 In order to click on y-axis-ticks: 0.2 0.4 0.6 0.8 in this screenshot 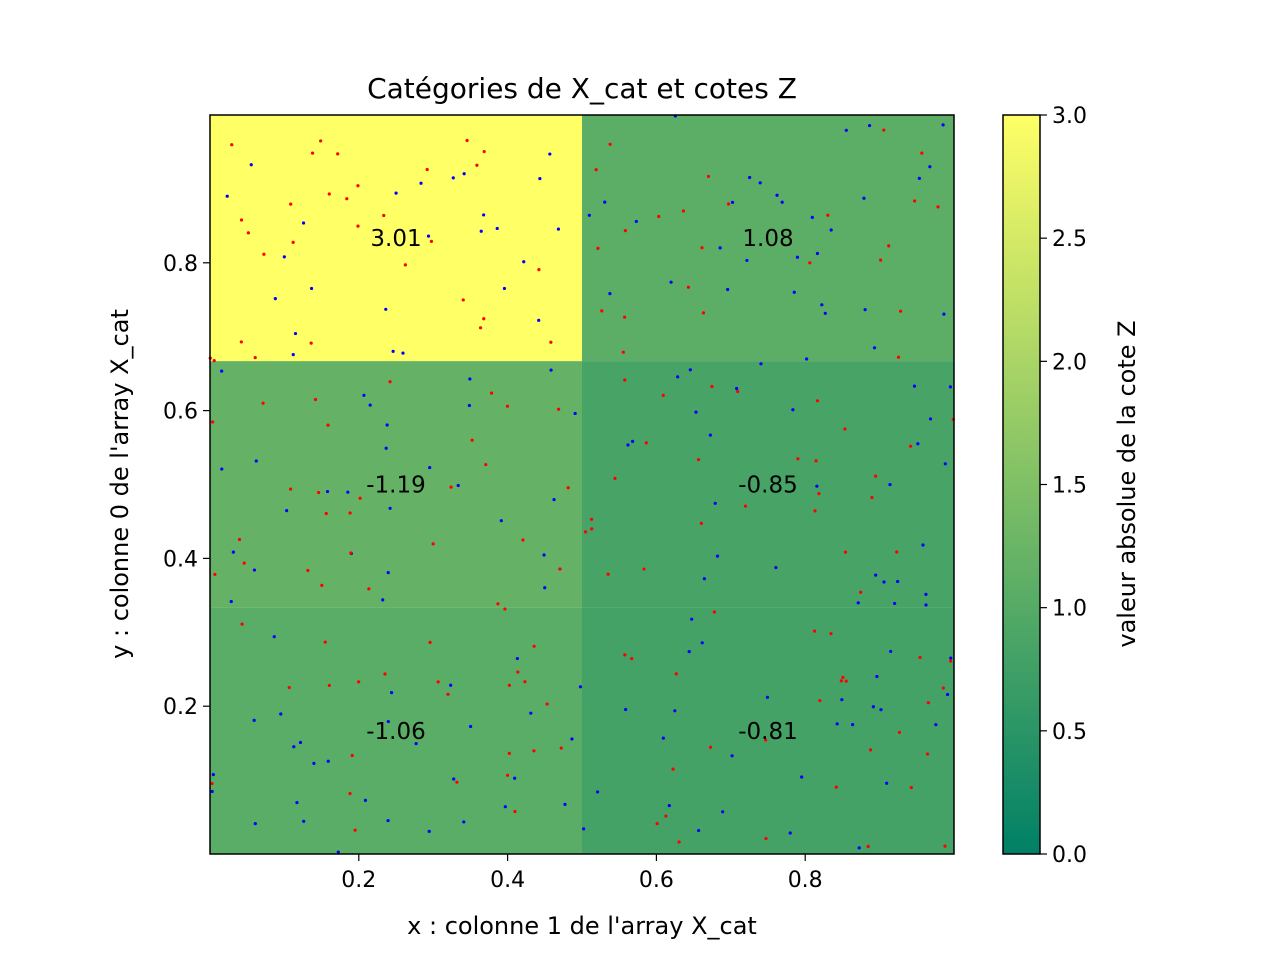, I will do `click(186, 486)`.